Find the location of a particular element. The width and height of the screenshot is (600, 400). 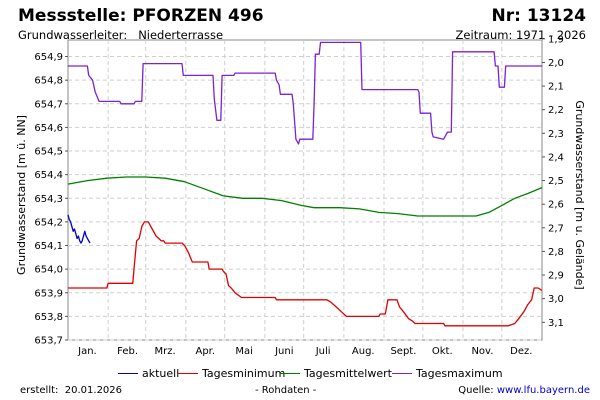

y-tick-label: 653,9 is located at coordinates (48, 293).